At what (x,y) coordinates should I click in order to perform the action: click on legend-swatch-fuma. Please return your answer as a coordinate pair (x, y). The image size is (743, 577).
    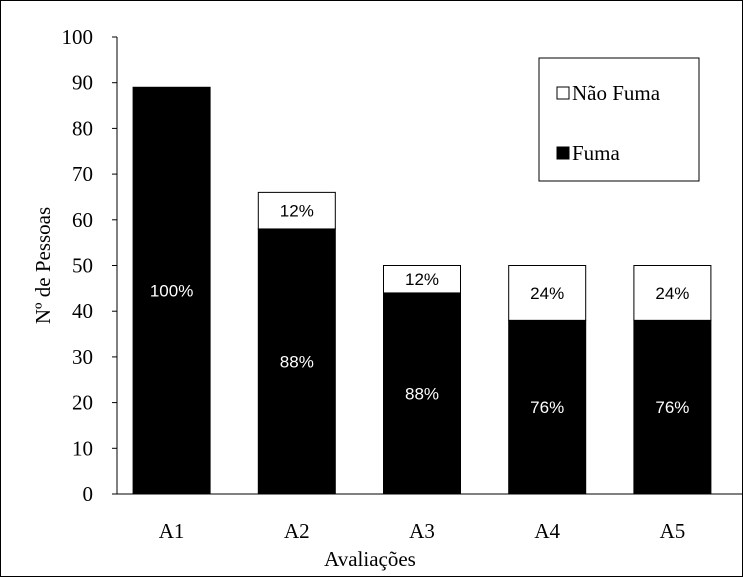
    Looking at the image, I should click on (563, 153).